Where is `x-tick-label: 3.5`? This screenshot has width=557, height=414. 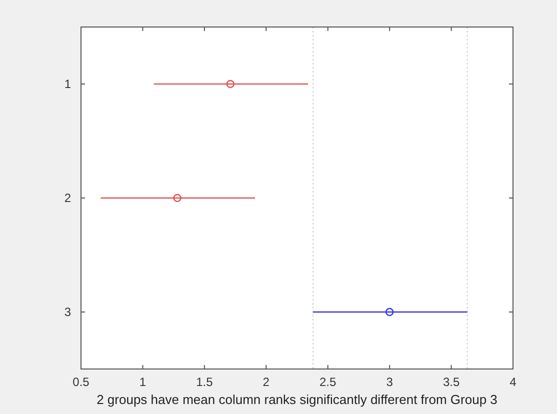
x-tick-label: 3.5 is located at coordinates (451, 382).